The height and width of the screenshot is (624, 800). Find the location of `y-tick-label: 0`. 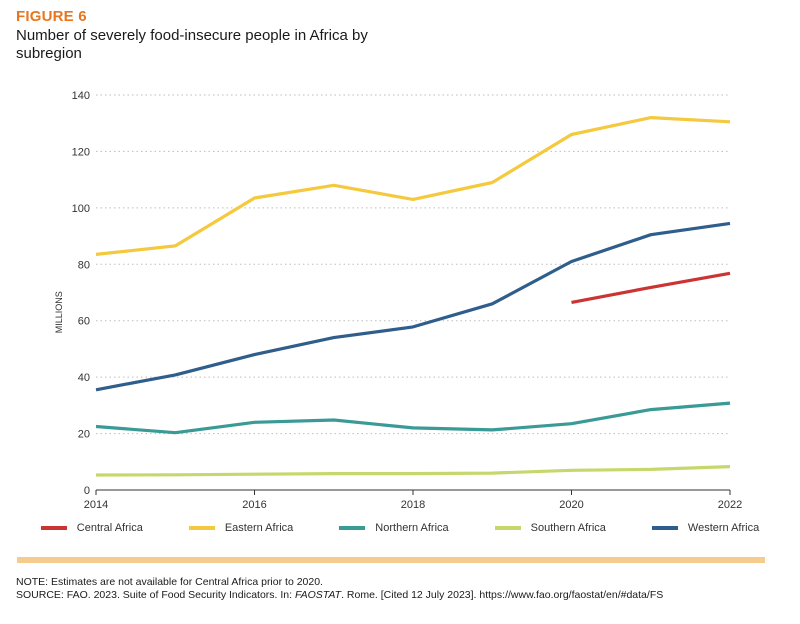

y-tick-label: 0 is located at coordinates (87, 491).